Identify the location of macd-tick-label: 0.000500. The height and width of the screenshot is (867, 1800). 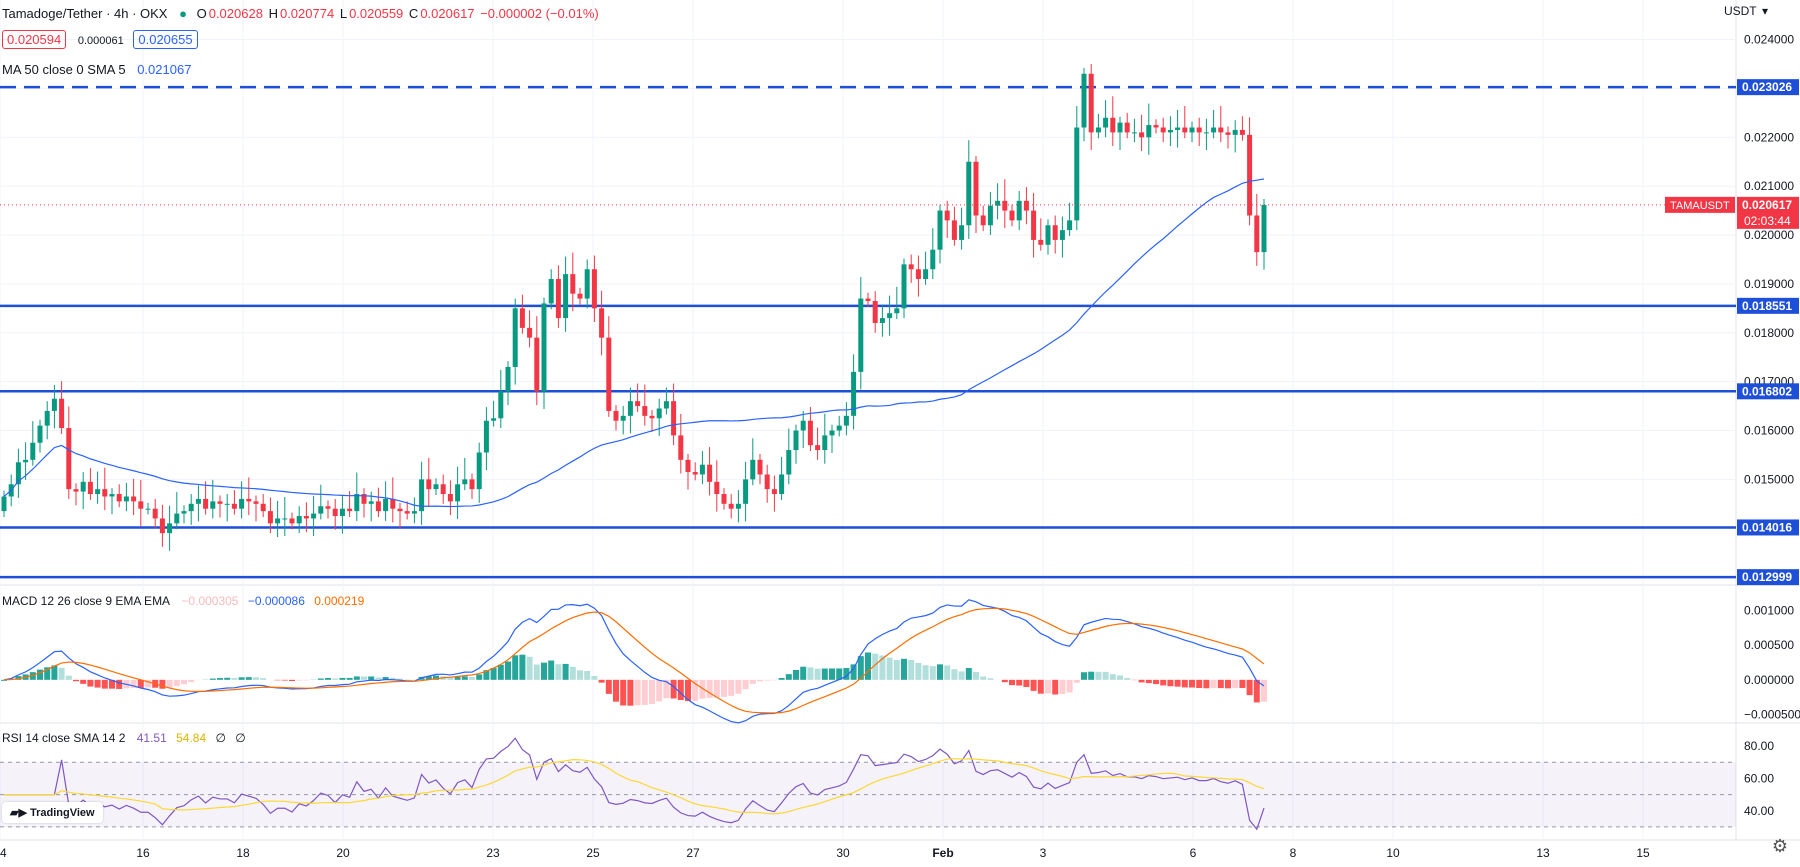
(1769, 645).